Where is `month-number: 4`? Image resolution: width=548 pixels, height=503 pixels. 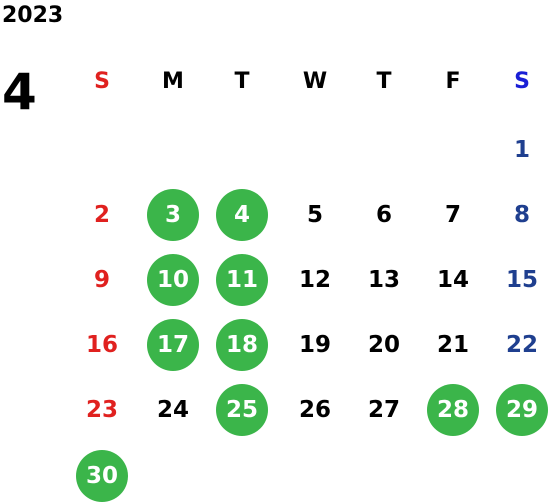 month-number: 4 is located at coordinates (19, 92).